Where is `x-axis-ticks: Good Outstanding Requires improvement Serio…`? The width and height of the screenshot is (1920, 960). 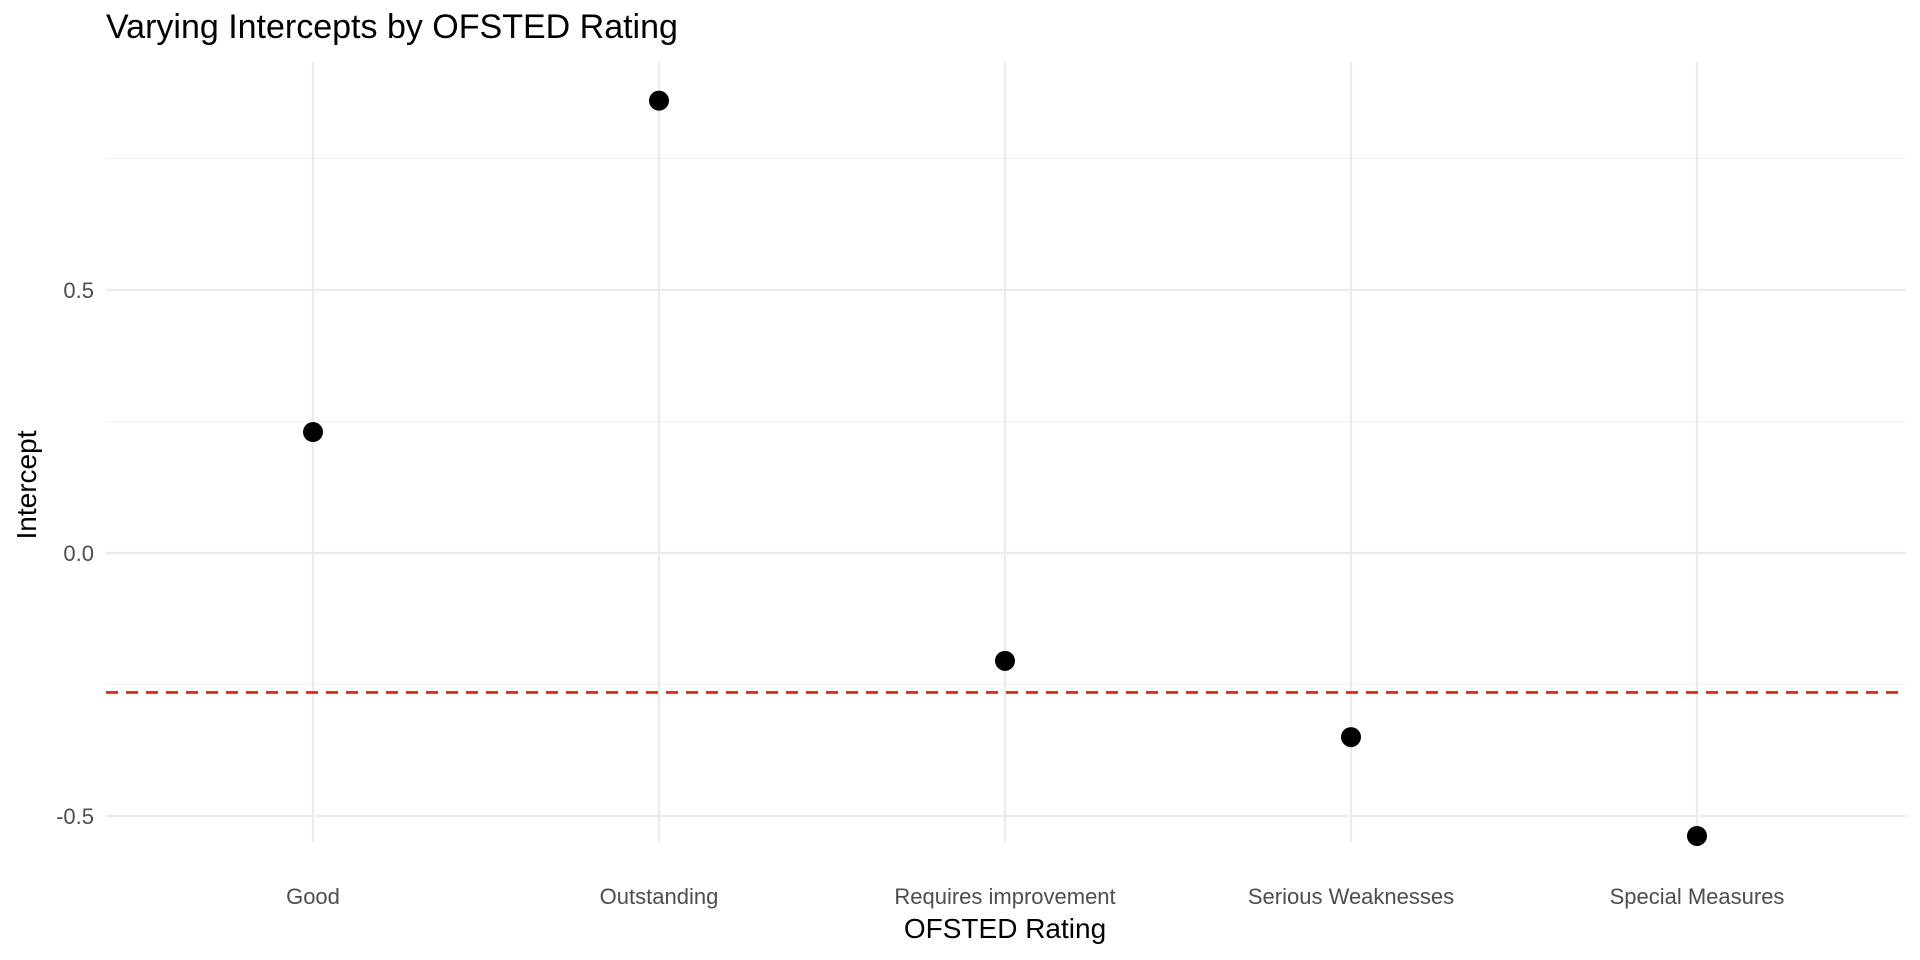 x-axis-ticks: Good Outstanding Requires improvement Serio… is located at coordinates (1035, 896).